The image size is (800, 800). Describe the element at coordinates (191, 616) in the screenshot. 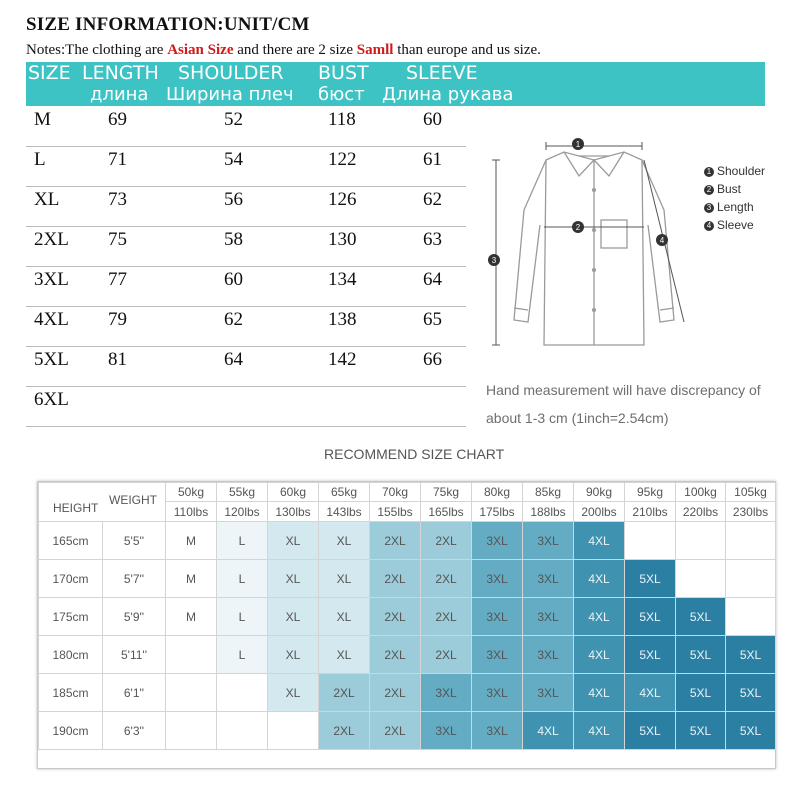

I see `recommended-size-cell: M` at that location.